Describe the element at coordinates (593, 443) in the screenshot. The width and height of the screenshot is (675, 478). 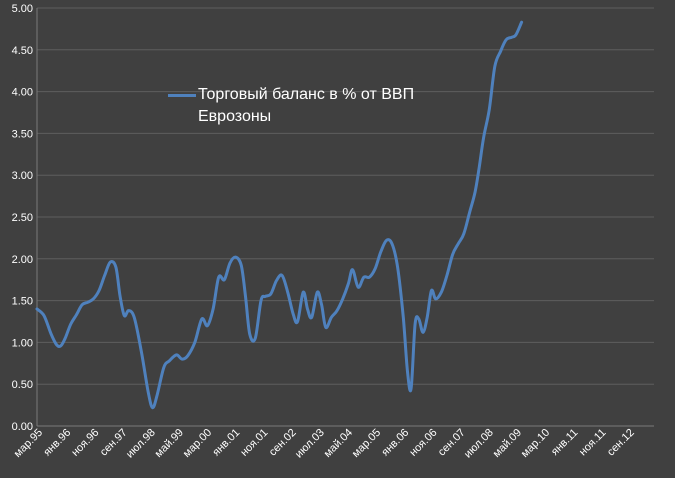
I see `x-tick-label: ноя.11` at that location.